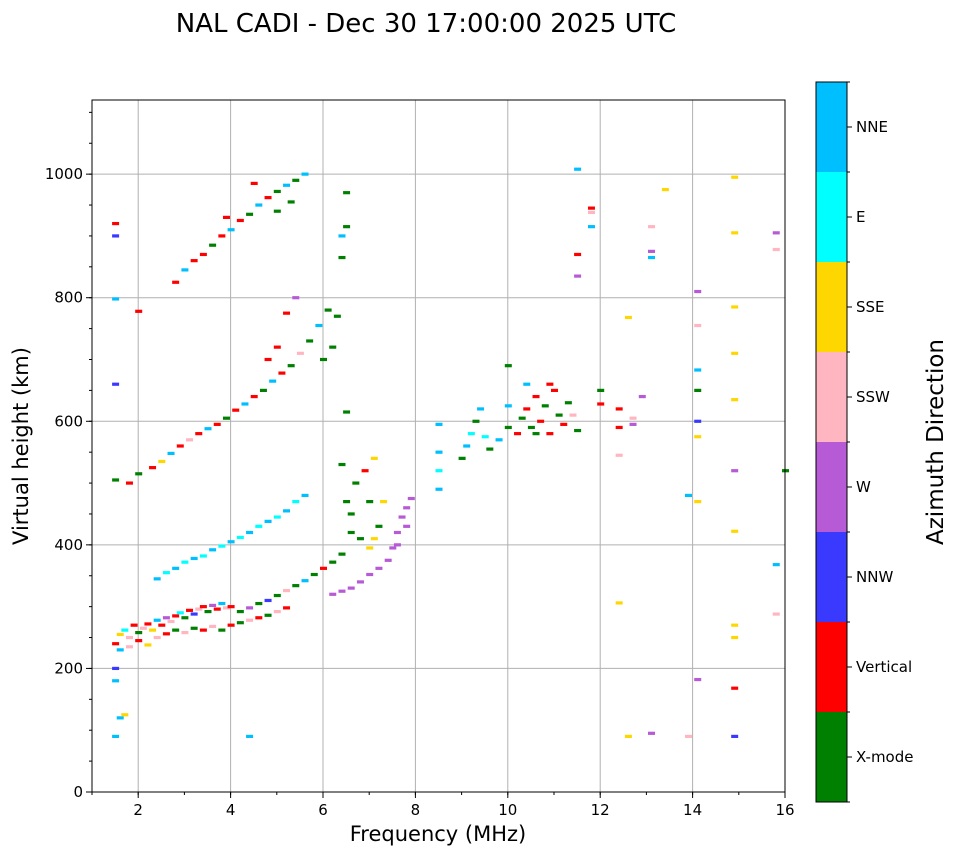 This screenshot has width=958, height=857. Describe the element at coordinates (863, 487) in the screenshot. I see `colorbar-tick-label: W` at that location.